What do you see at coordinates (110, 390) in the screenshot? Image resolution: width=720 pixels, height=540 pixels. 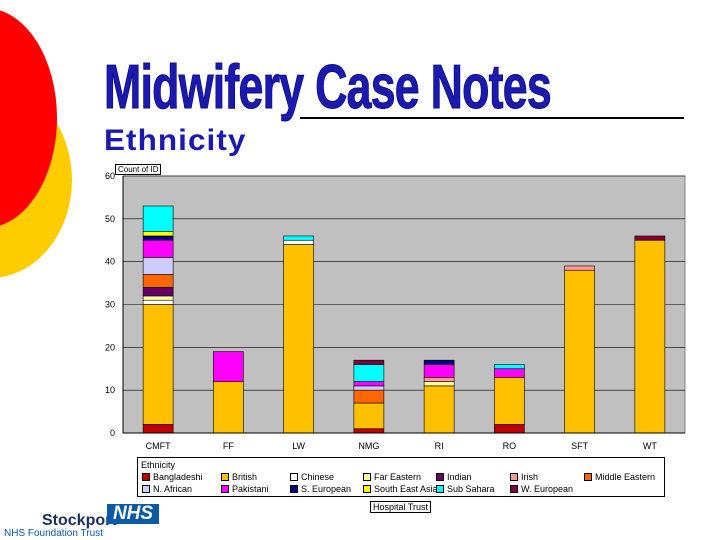 I see `y-tick-label: 10` at bounding box center [110, 390].